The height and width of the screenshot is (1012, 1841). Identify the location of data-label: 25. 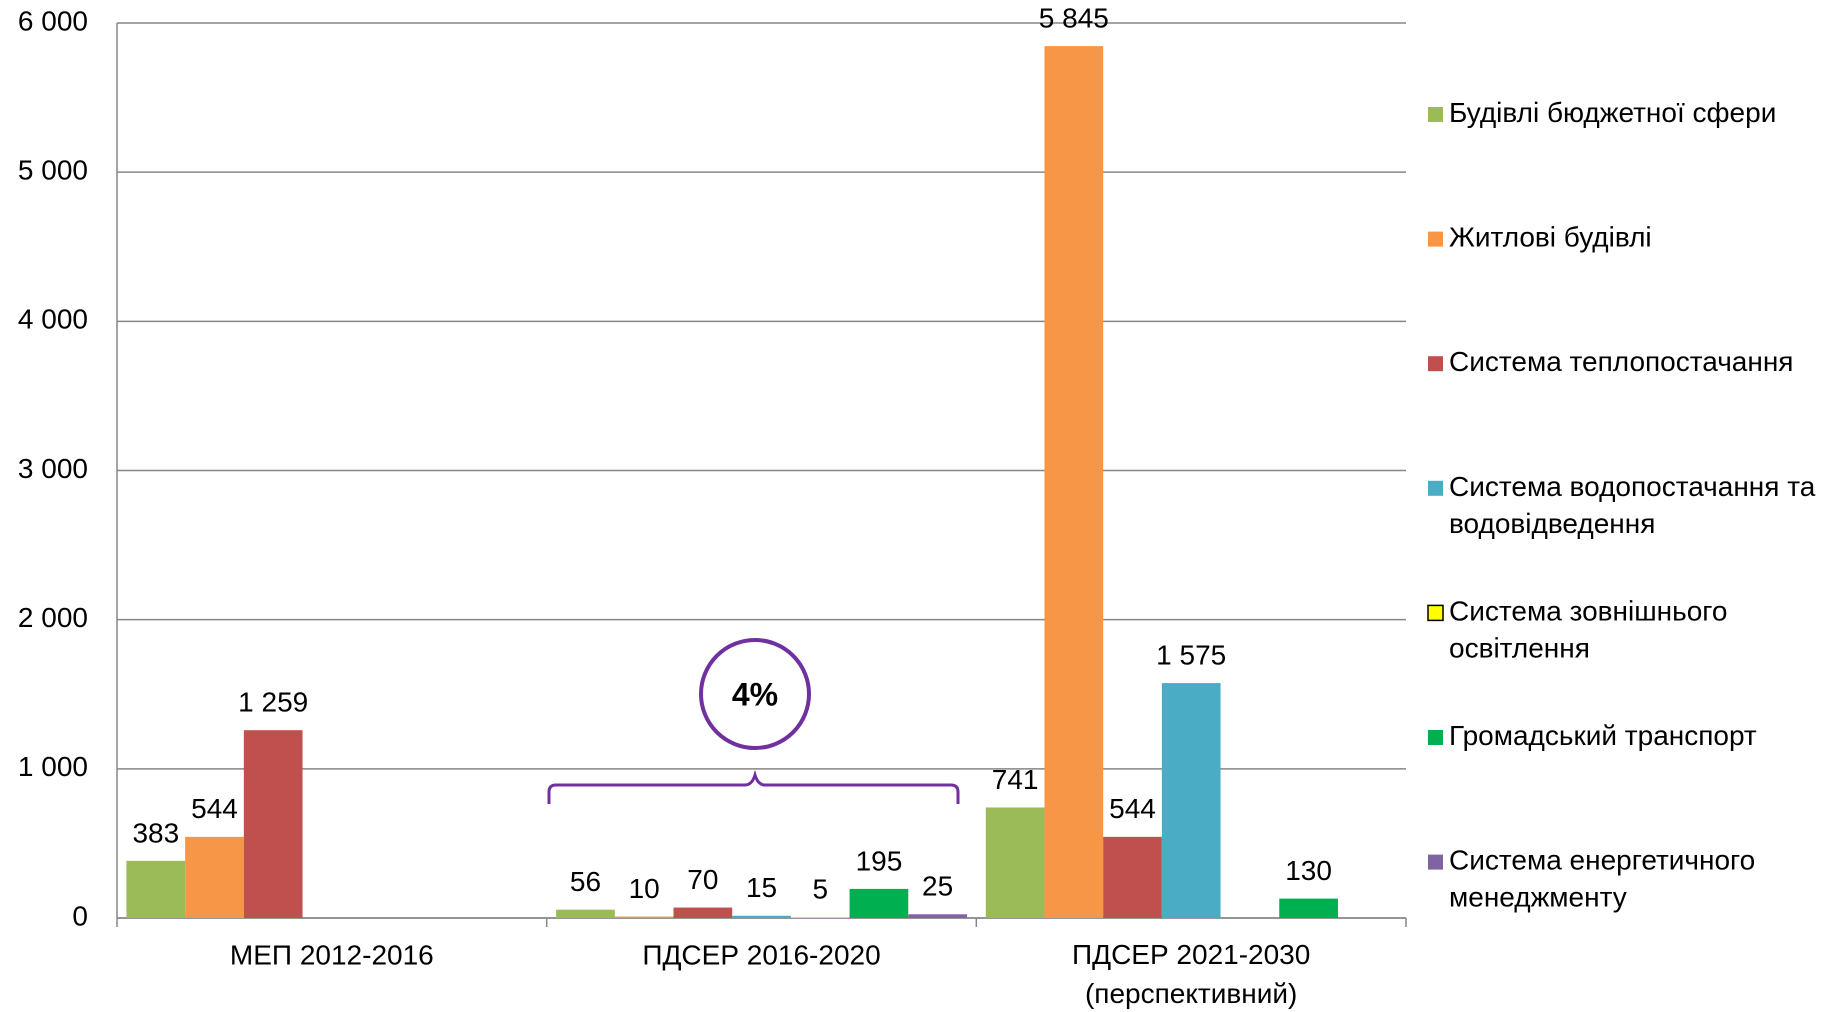
(937, 886).